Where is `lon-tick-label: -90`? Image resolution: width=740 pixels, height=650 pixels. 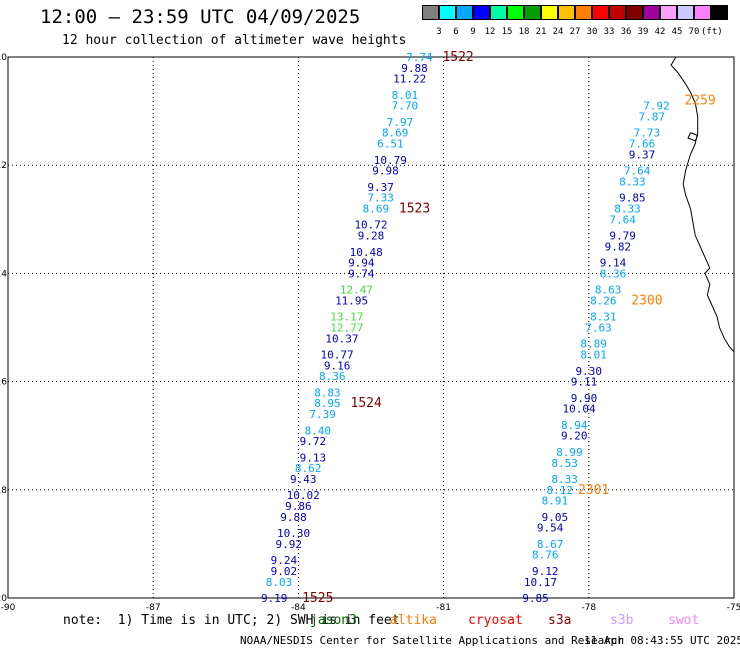
lon-tick-label: -90 is located at coordinates (8, 608).